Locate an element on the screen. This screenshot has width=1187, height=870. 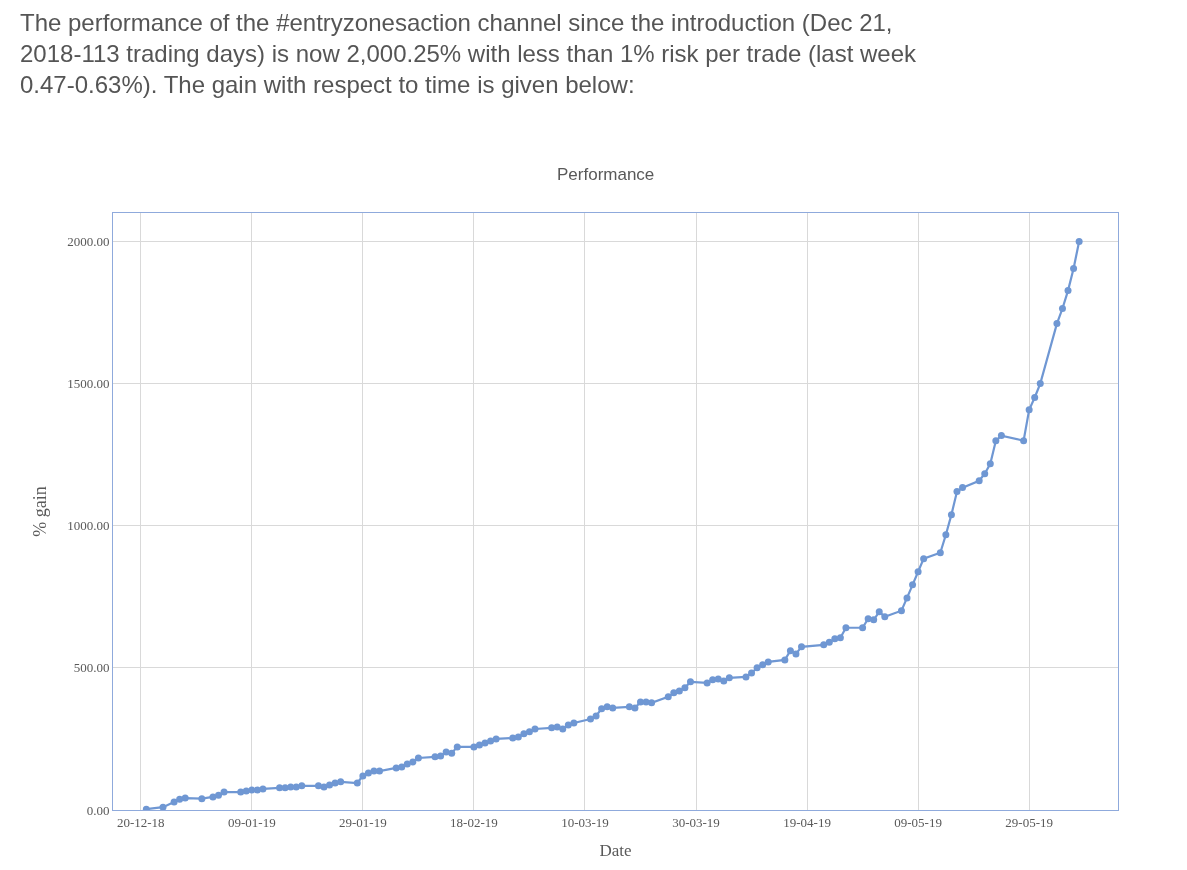
x-tick-label: 29-05-19 is located at coordinates (1029, 822).